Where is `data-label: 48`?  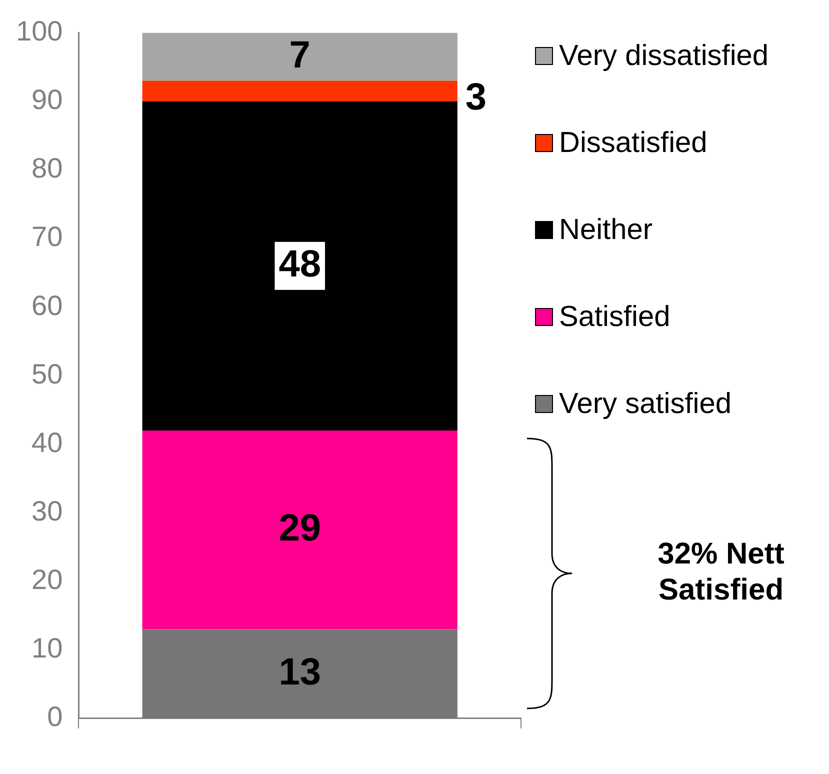
data-label: 48 is located at coordinates (299, 264).